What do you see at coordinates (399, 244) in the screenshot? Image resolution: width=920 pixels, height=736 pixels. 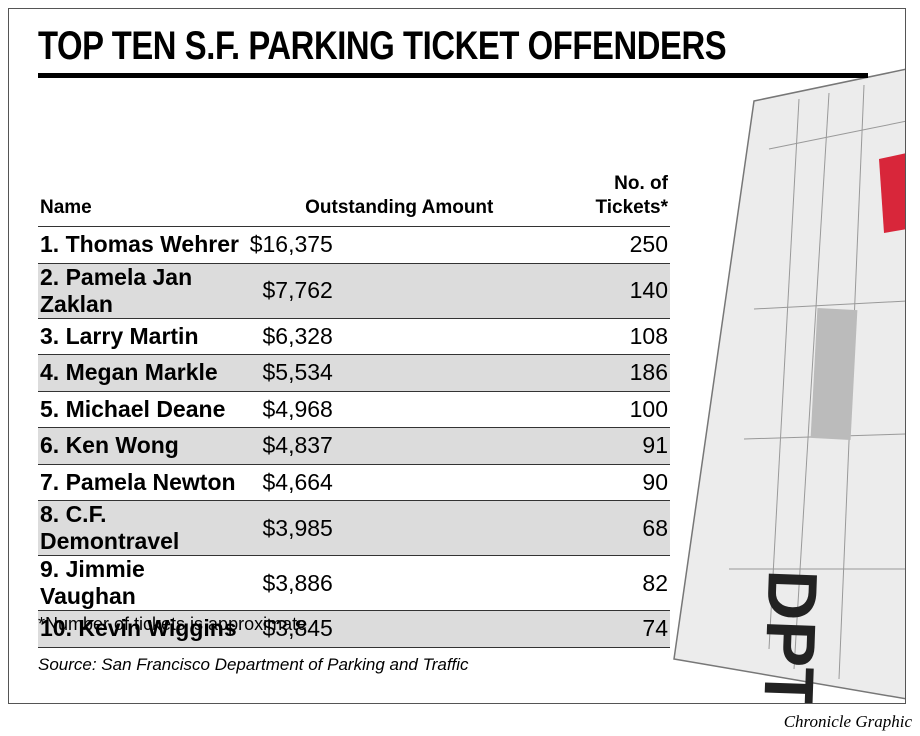 I see `table-cell: $16,375` at bounding box center [399, 244].